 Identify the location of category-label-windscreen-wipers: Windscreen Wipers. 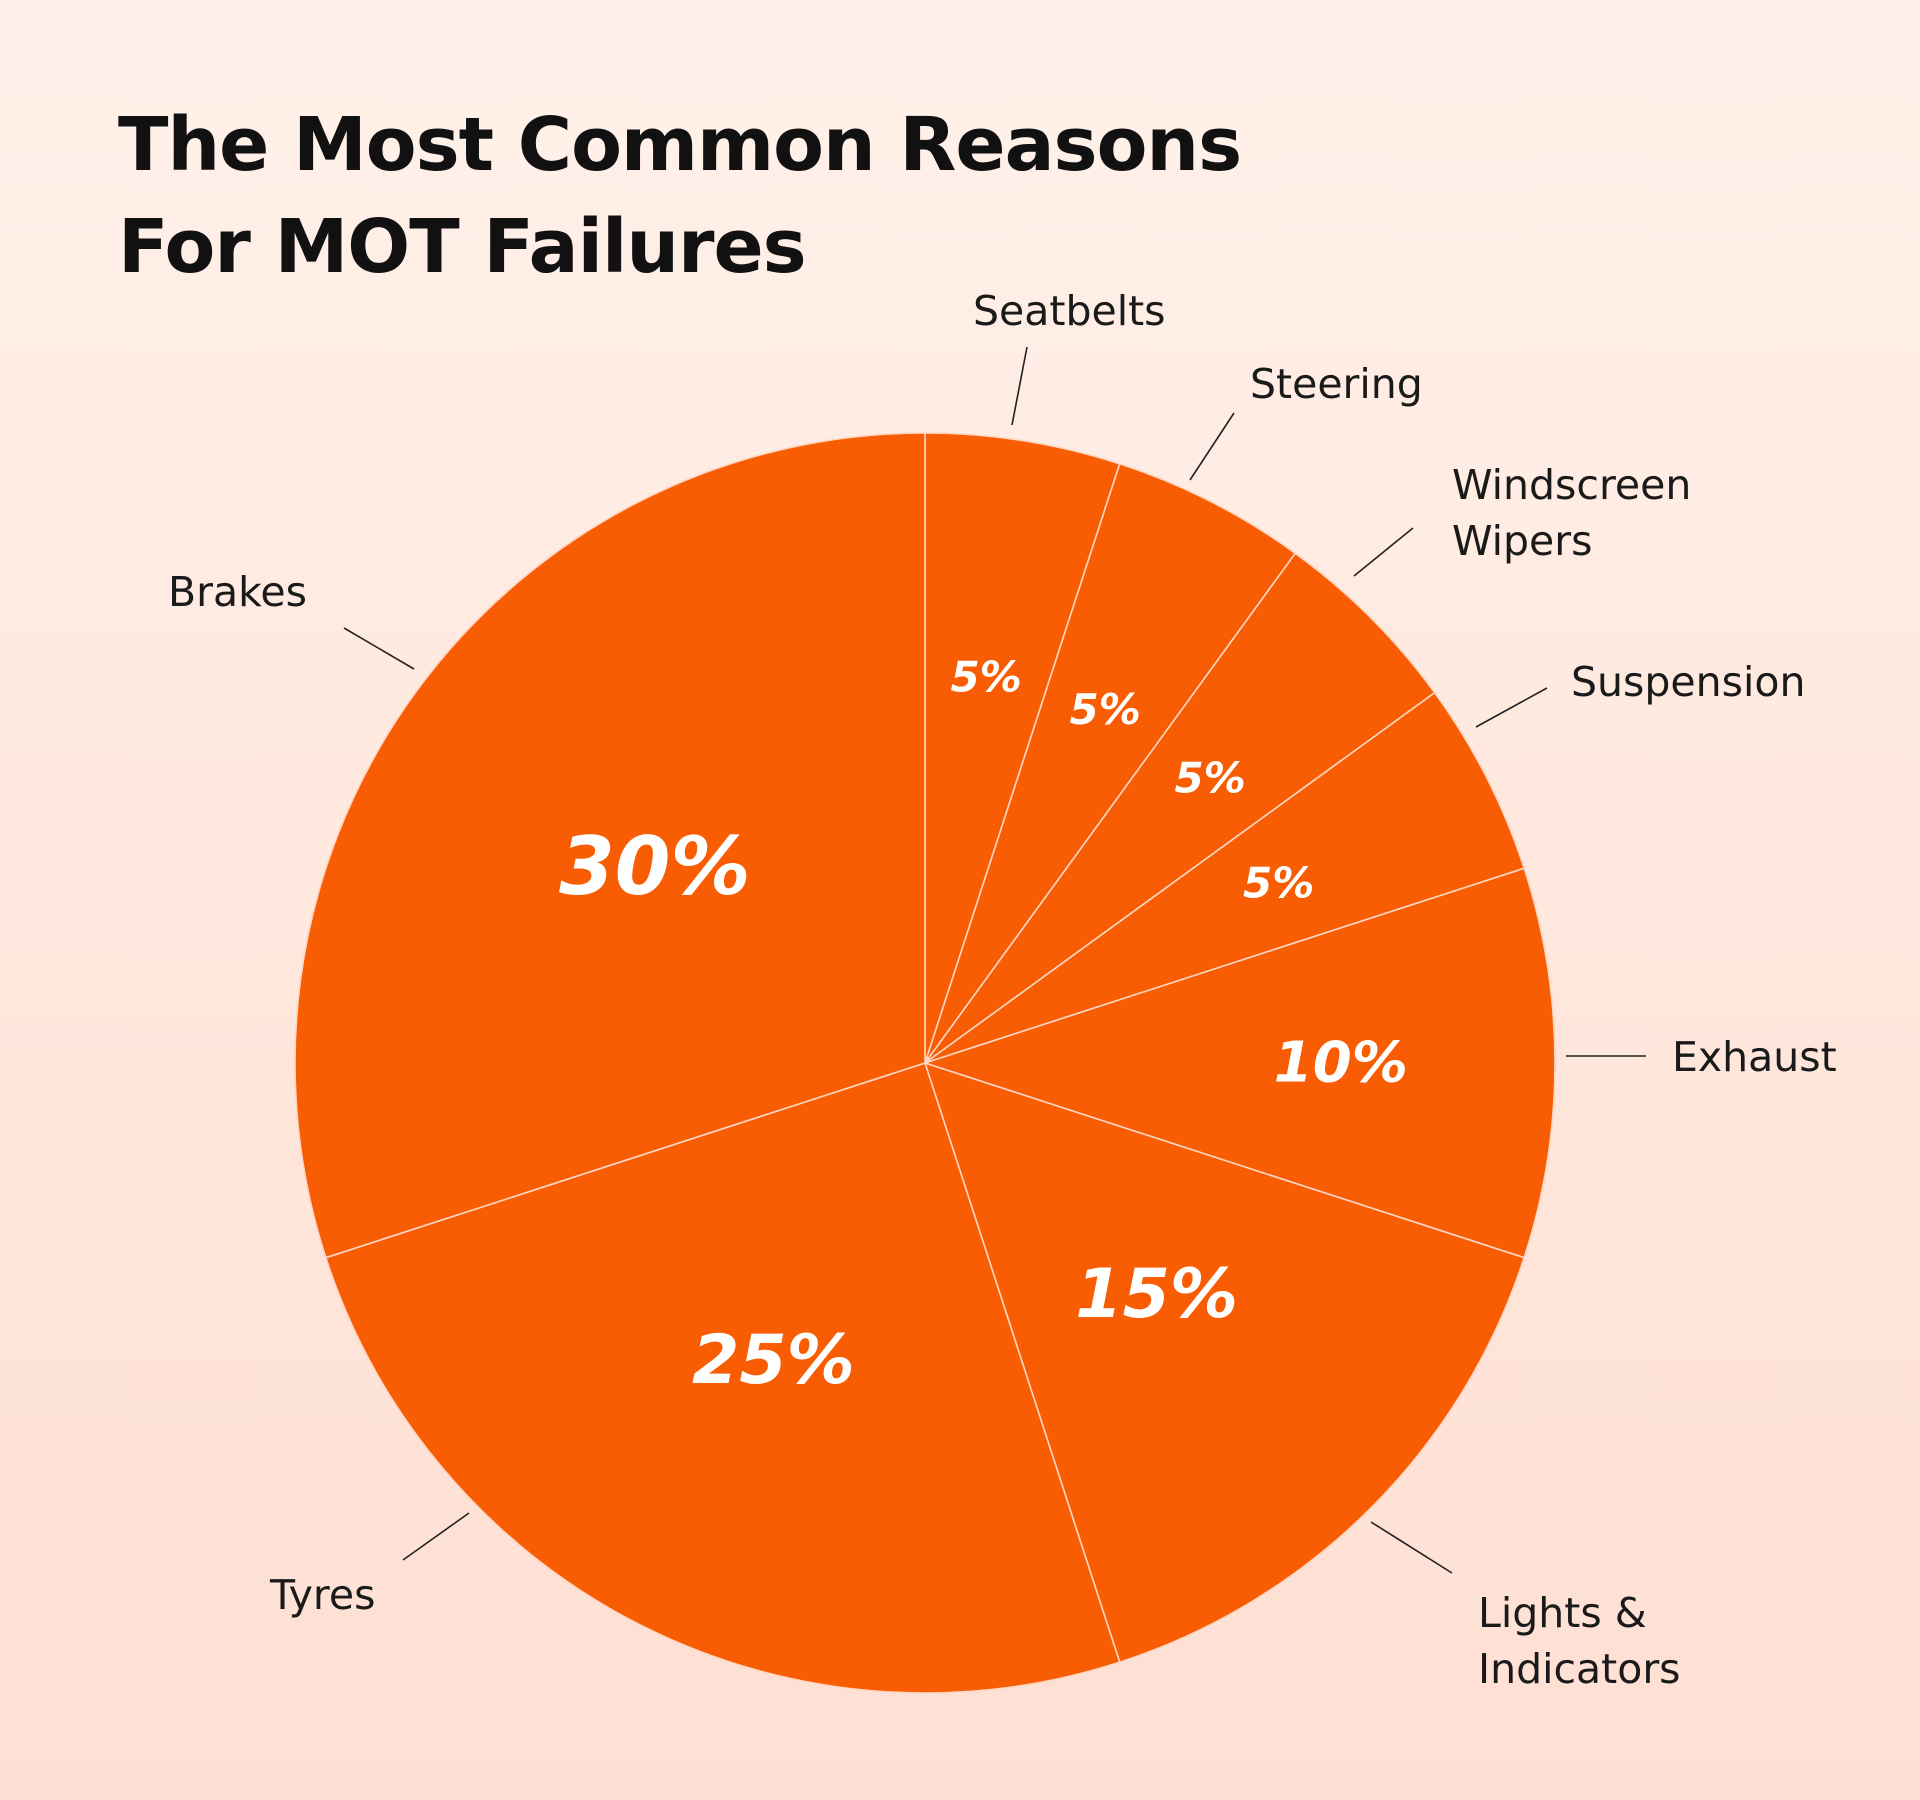
(1571, 513).